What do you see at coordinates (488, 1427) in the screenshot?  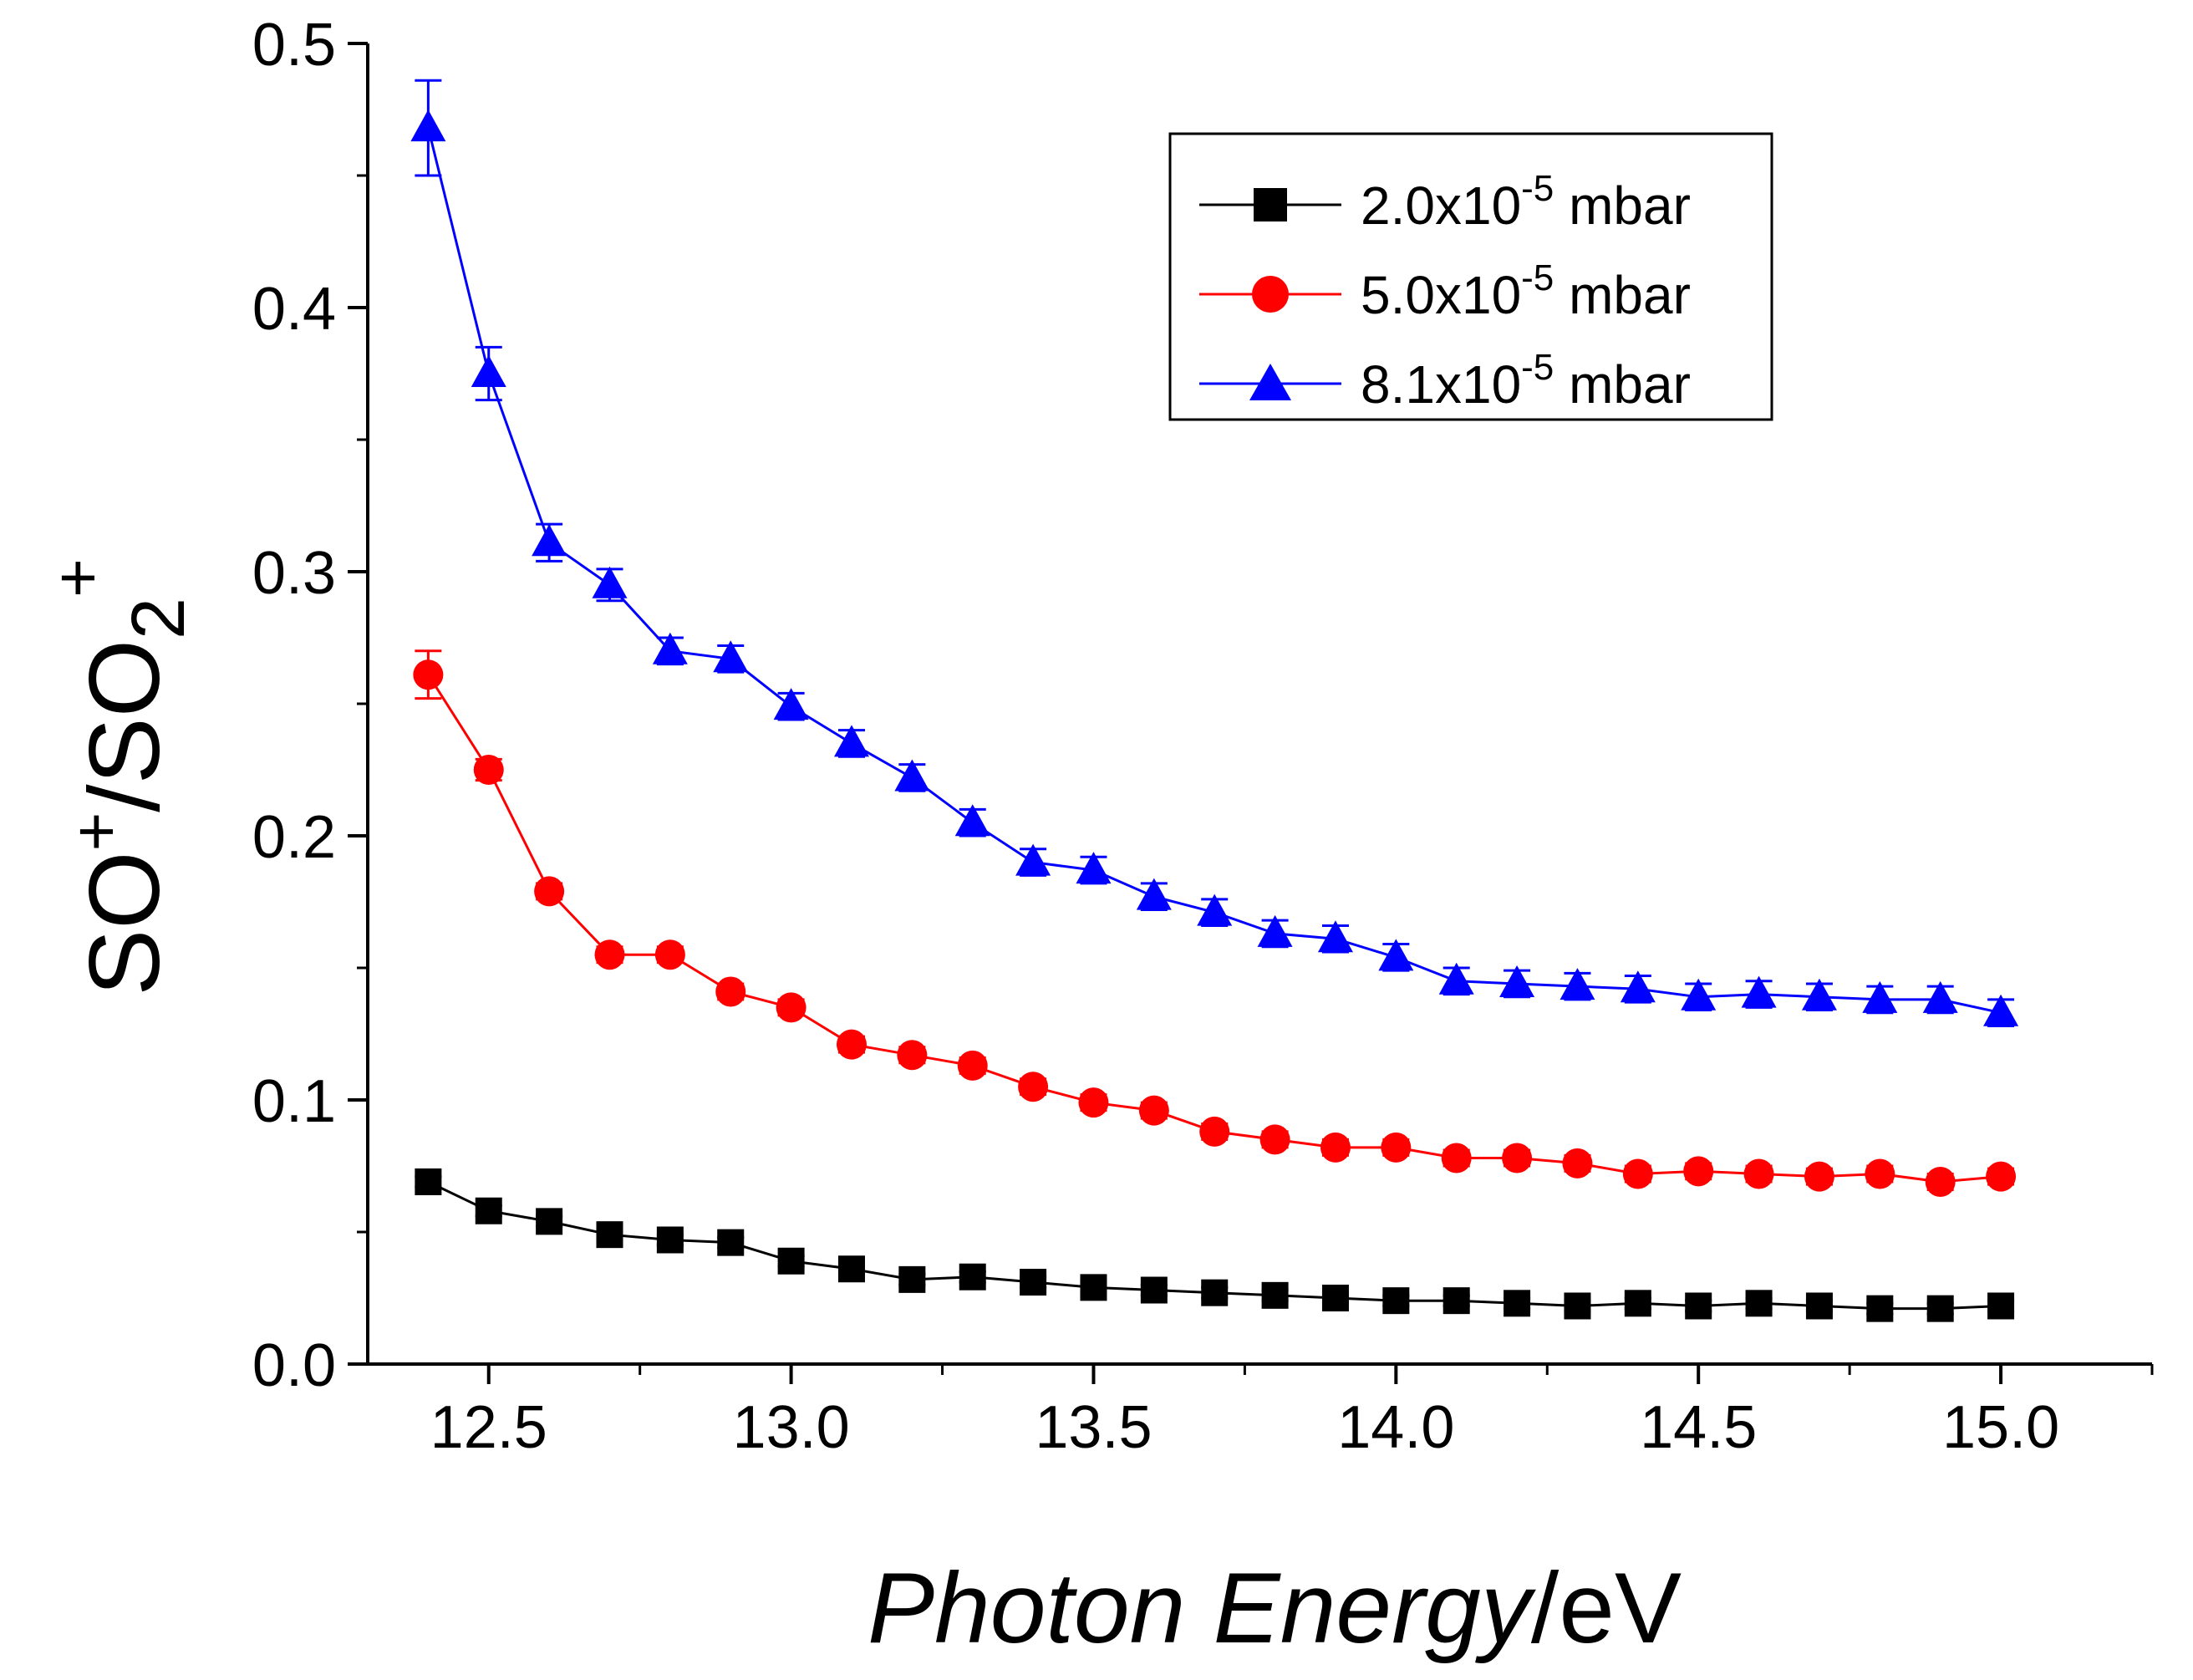 I see `x-tick-label: 12.5` at bounding box center [488, 1427].